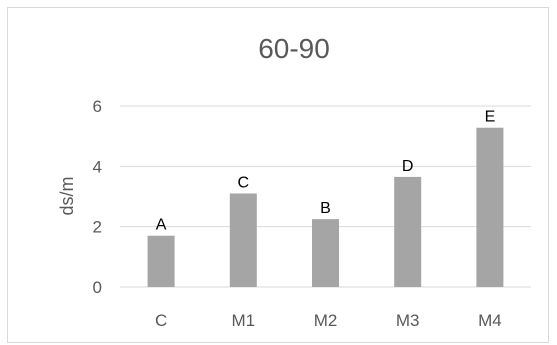 The width and height of the screenshot is (557, 345). I want to click on data-label: C, so click(244, 182).